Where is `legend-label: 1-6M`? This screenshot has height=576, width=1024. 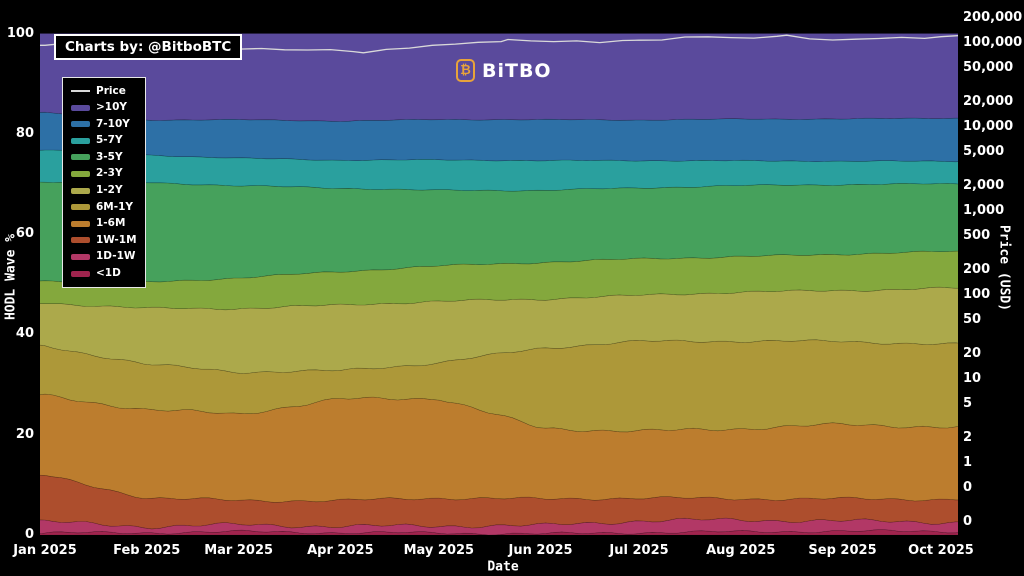
legend-label: 1-6M is located at coordinates (111, 223).